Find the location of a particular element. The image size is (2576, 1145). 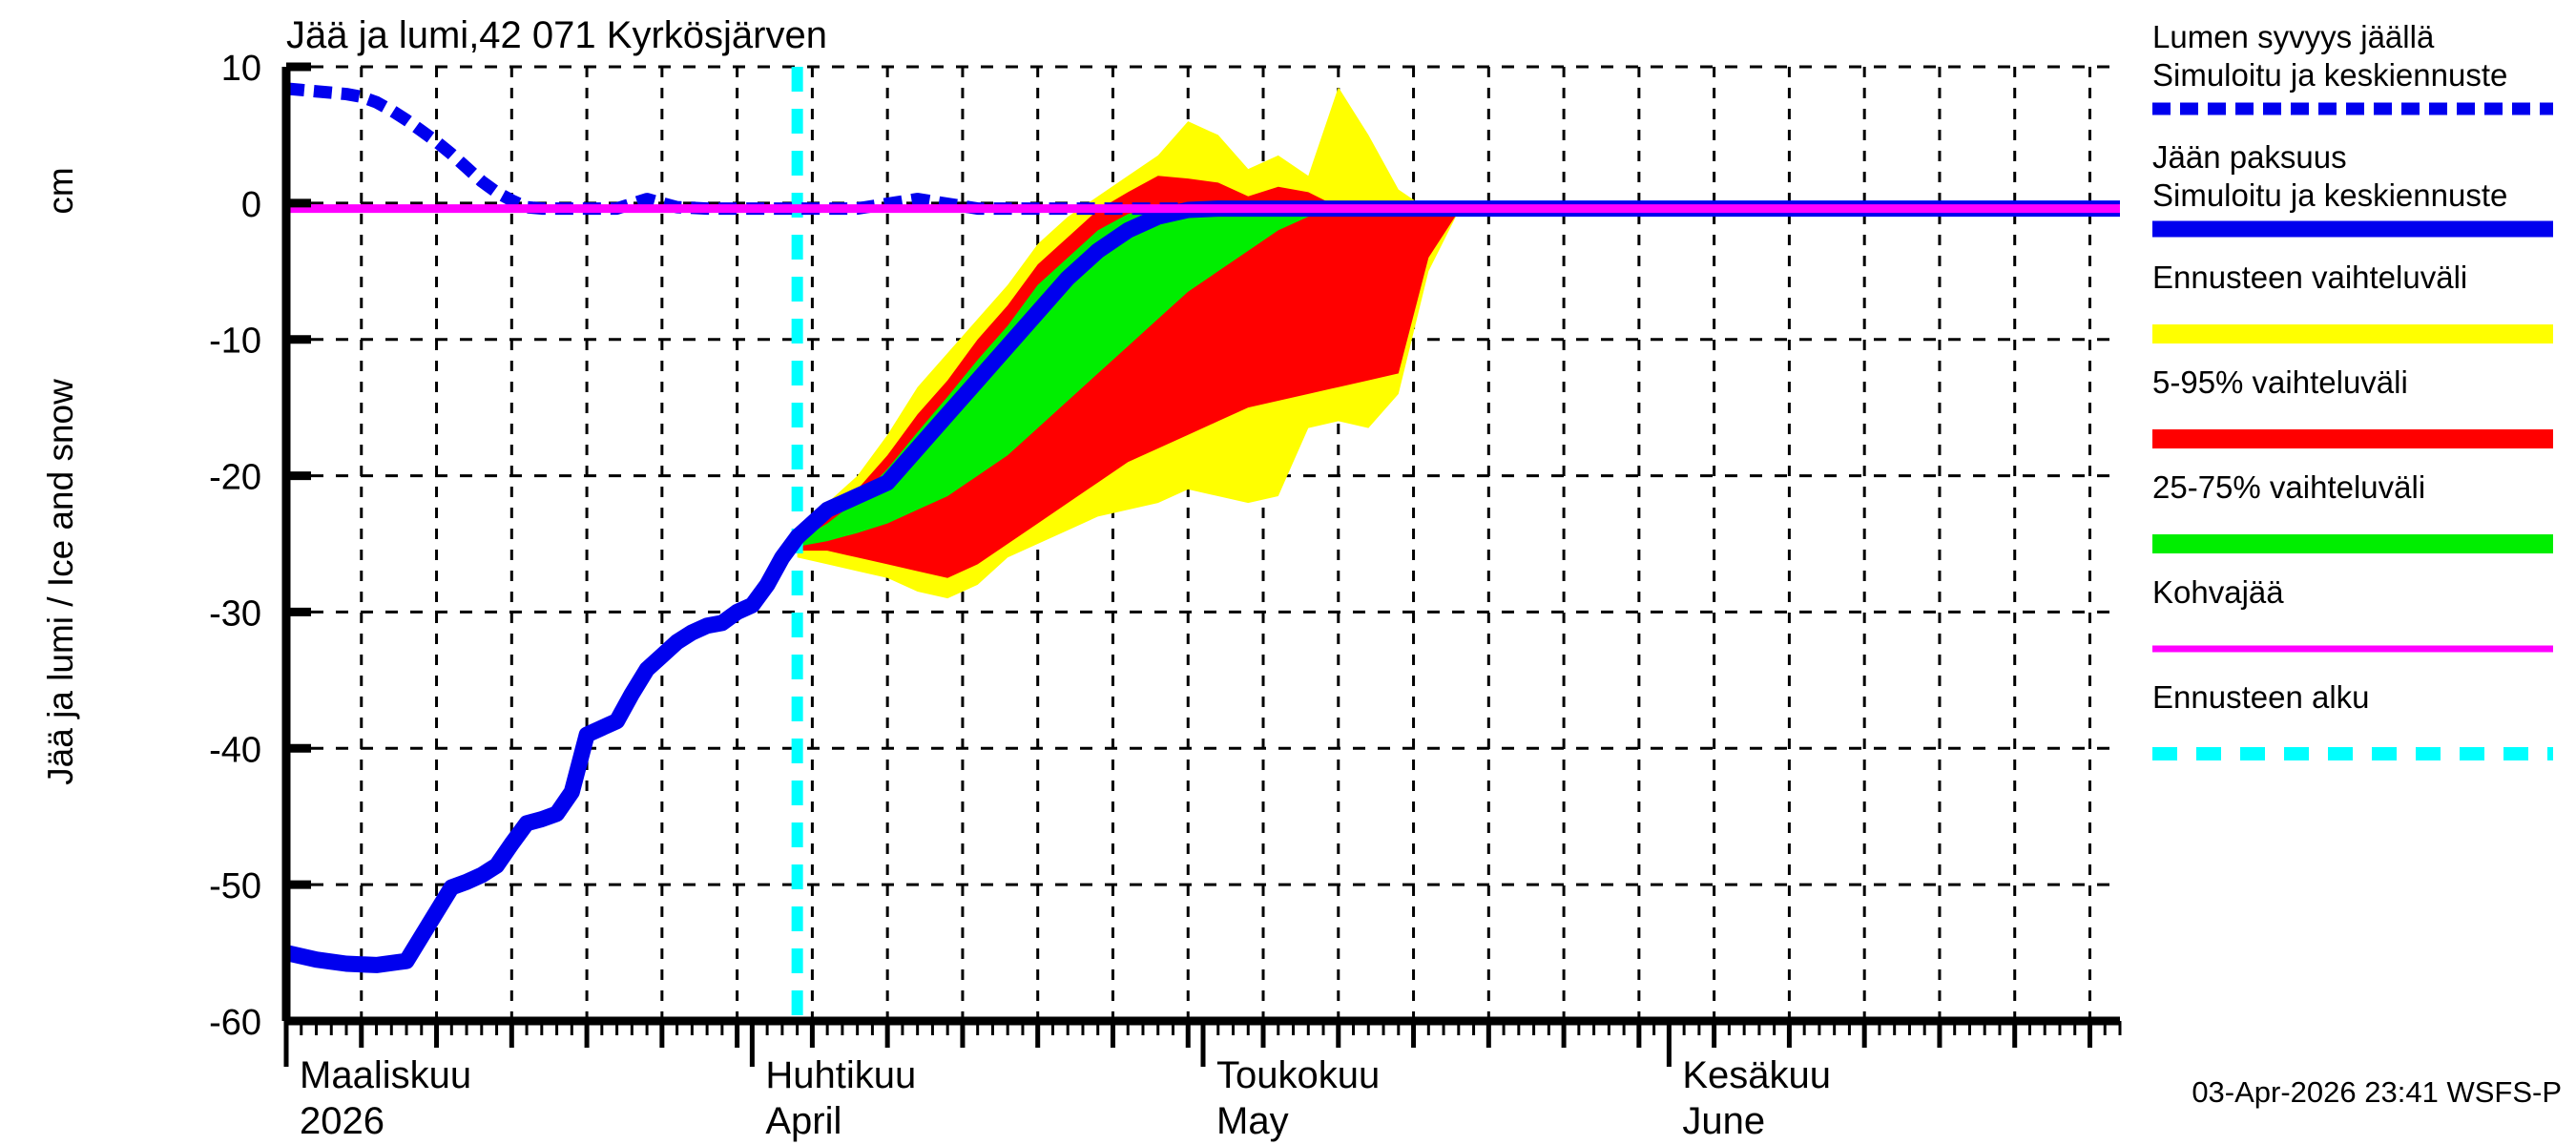

y-tick-label: -30 is located at coordinates (235, 613).